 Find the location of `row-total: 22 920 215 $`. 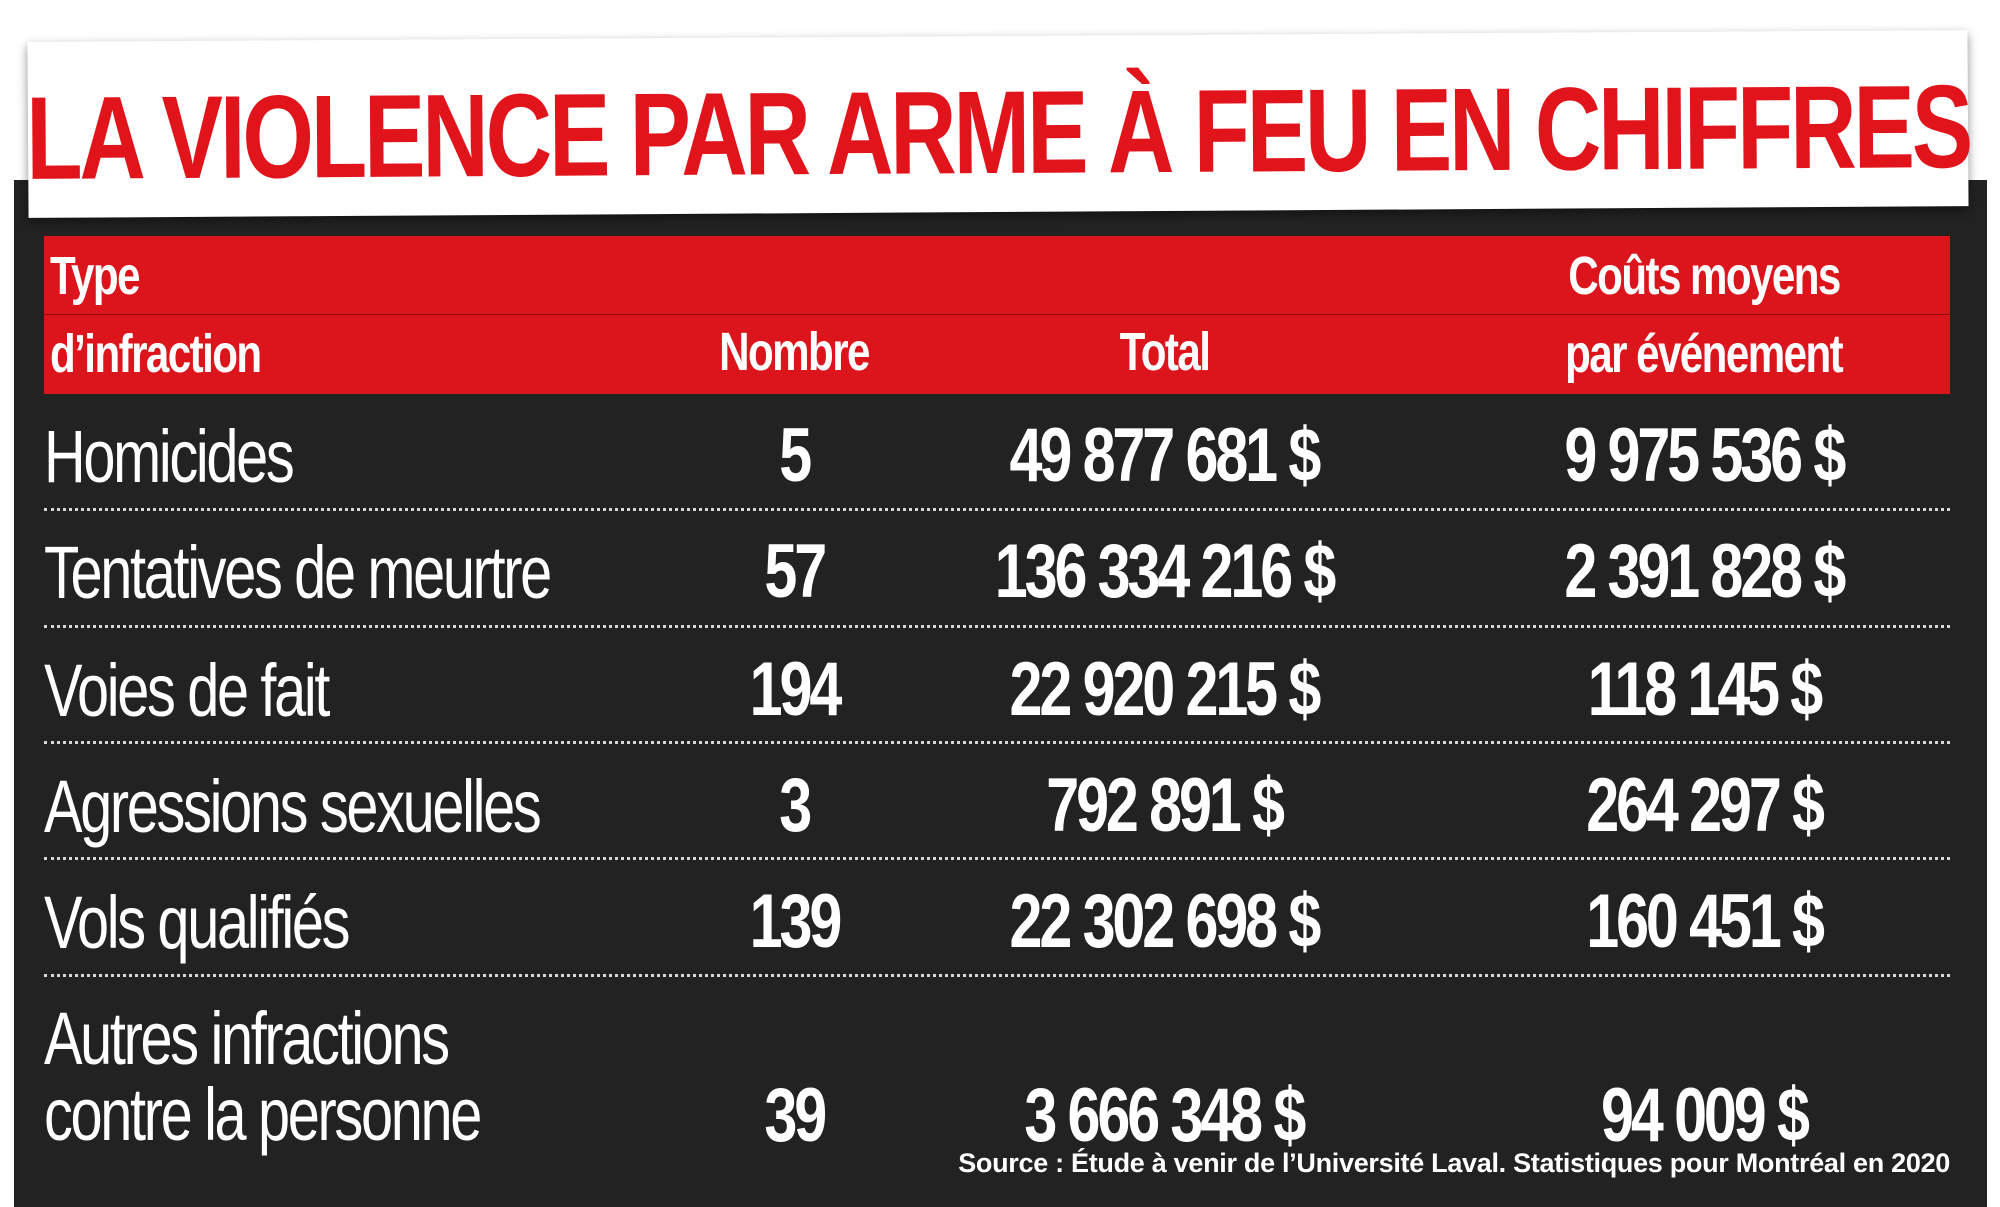

row-total: 22 920 215 $ is located at coordinates (1164, 690).